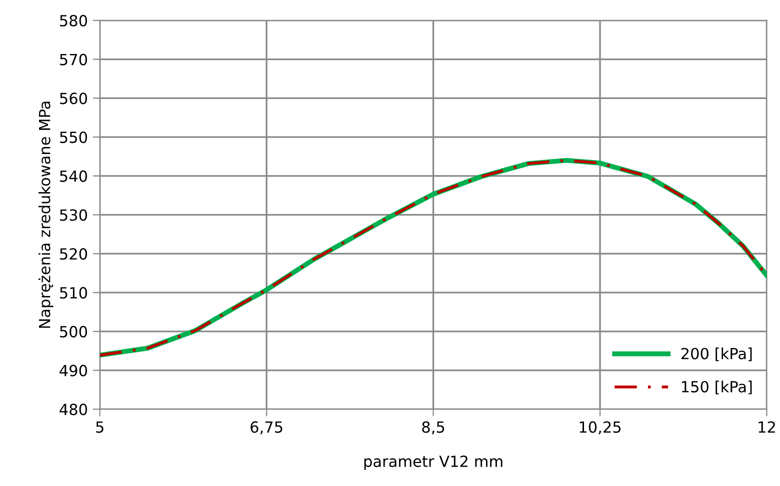 The image size is (780, 486). Describe the element at coordinates (74, 176) in the screenshot. I see `y-tick-label: 540` at that location.